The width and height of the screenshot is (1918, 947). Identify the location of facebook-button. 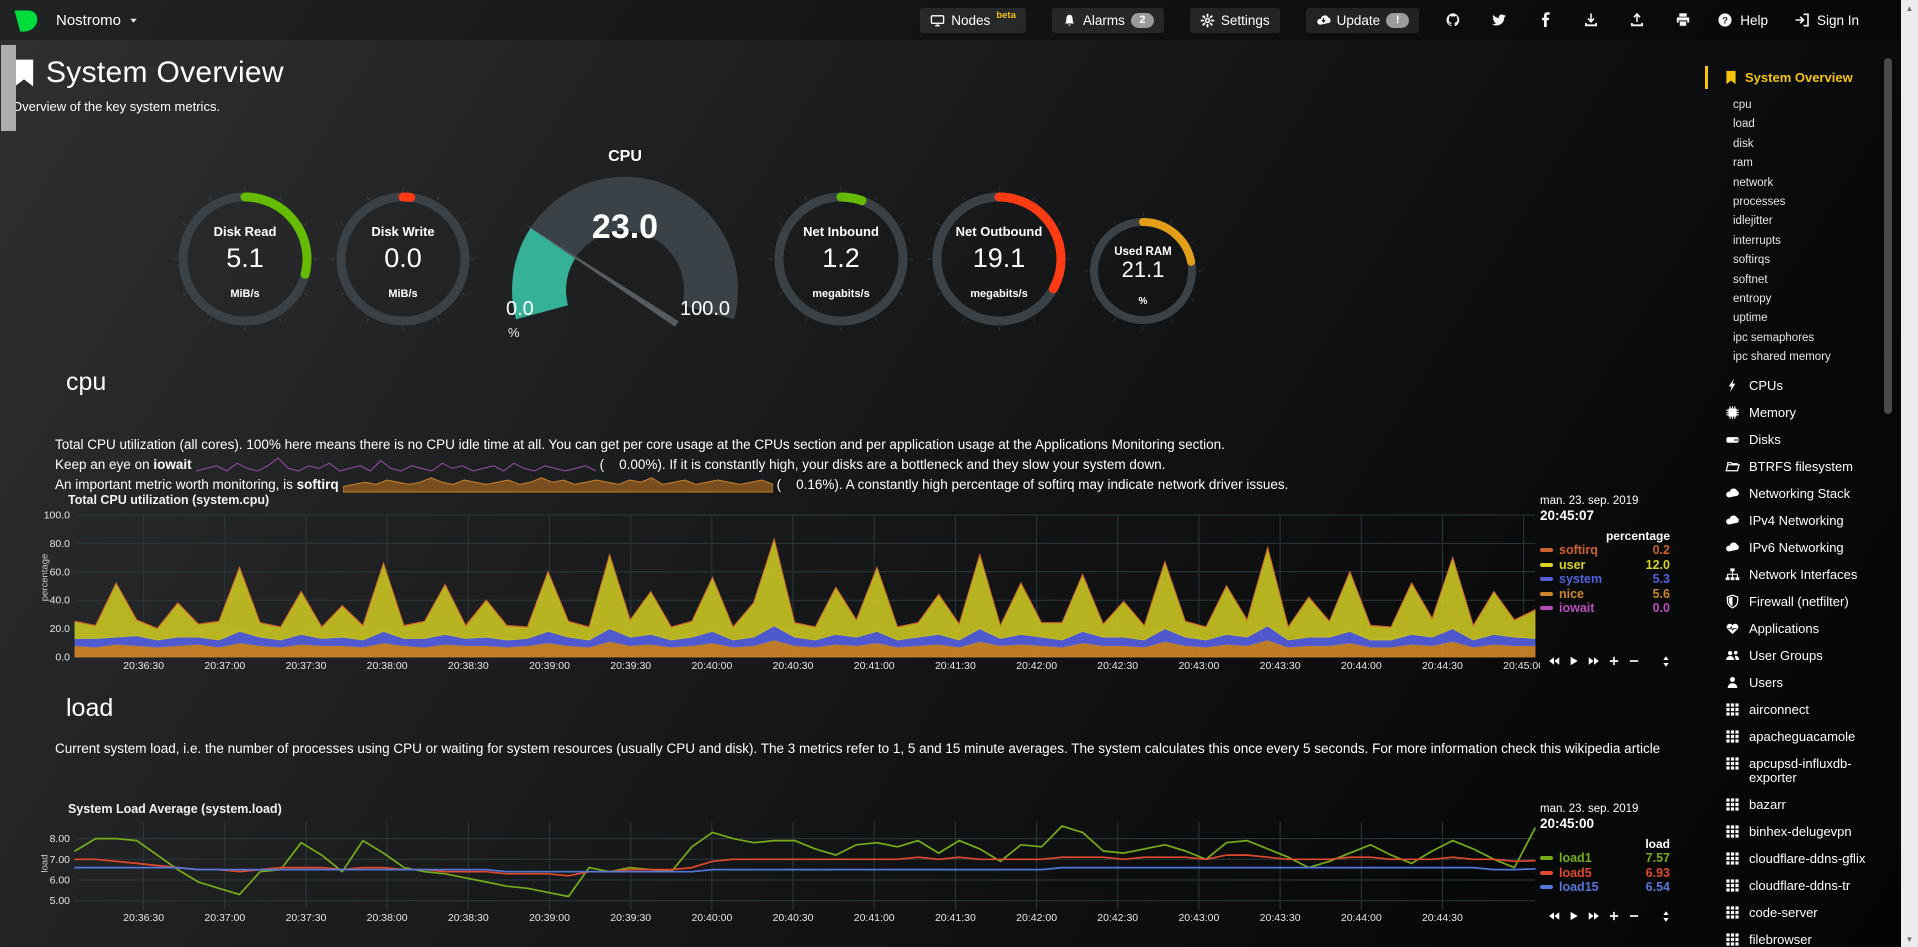
(1545, 20).